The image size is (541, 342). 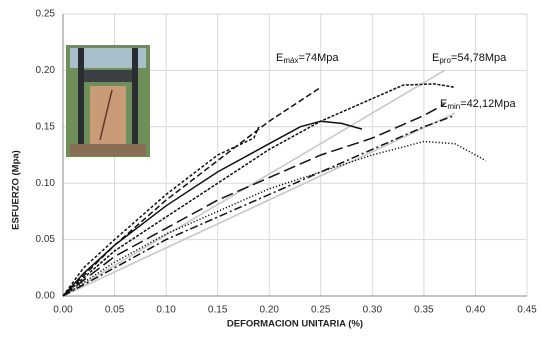 What do you see at coordinates (527, 310) in the screenshot?
I see `x-tick-label: 0.45` at bounding box center [527, 310].